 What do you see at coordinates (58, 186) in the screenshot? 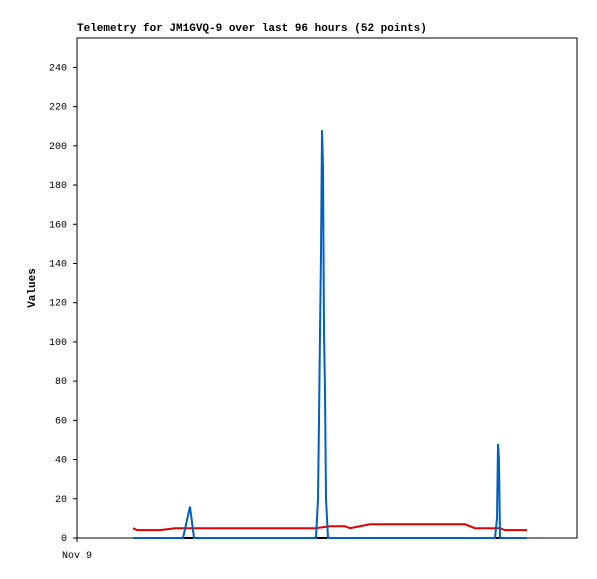
I see `y-tick-label: 180` at bounding box center [58, 186].